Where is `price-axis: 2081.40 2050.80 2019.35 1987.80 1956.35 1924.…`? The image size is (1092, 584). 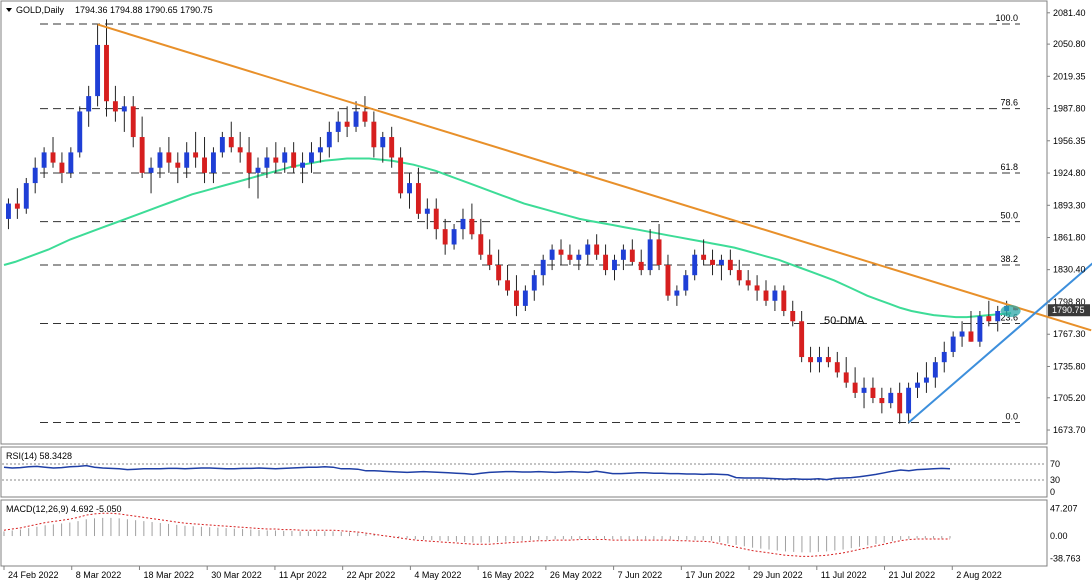
price-axis: 2081.40 2050.80 2019.35 1987.80 1956.35 1924.… is located at coordinates (1066, 221).